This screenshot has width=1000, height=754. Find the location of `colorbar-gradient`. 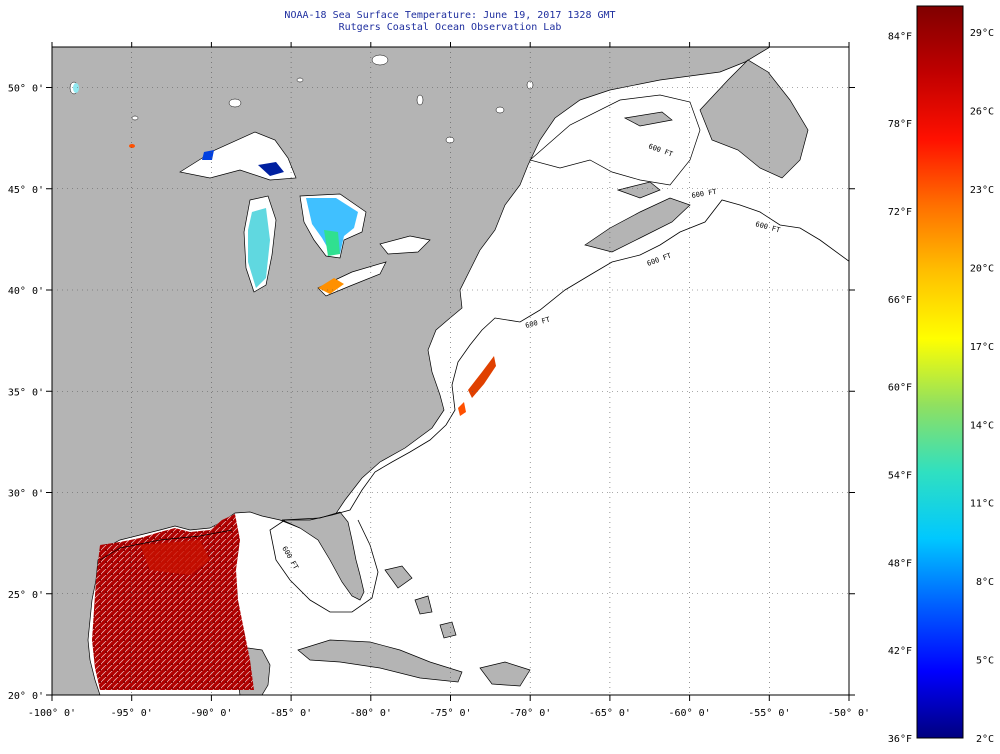

colorbar-gradient is located at coordinates (940, 372).